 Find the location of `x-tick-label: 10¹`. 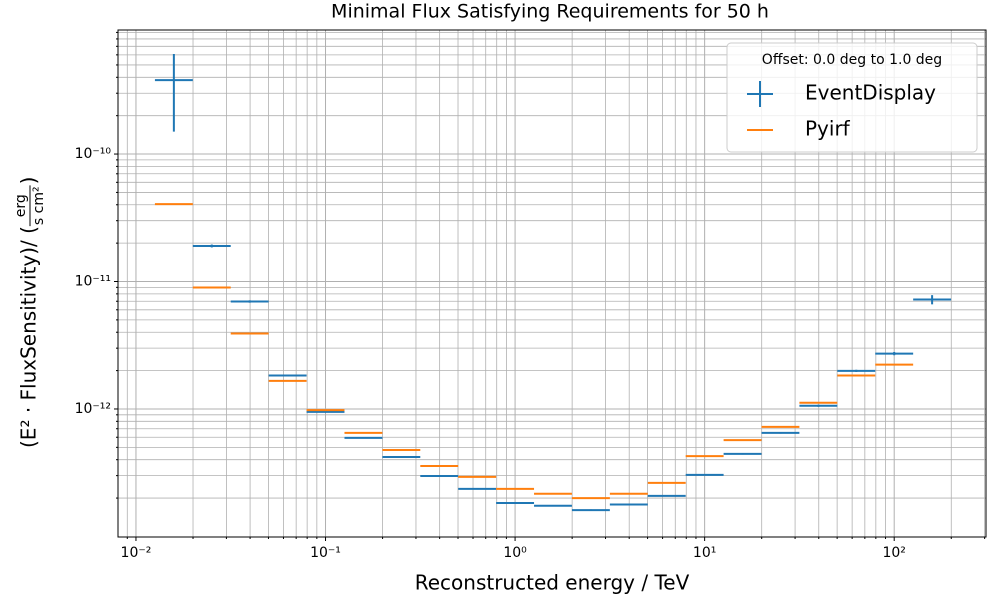

x-tick-label: 10¹ is located at coordinates (704, 553).